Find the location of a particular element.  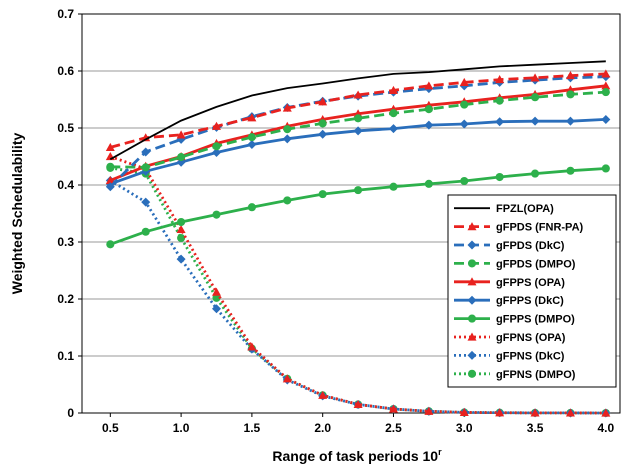

y-tick-label: 0.7 is located at coordinates (65, 14).